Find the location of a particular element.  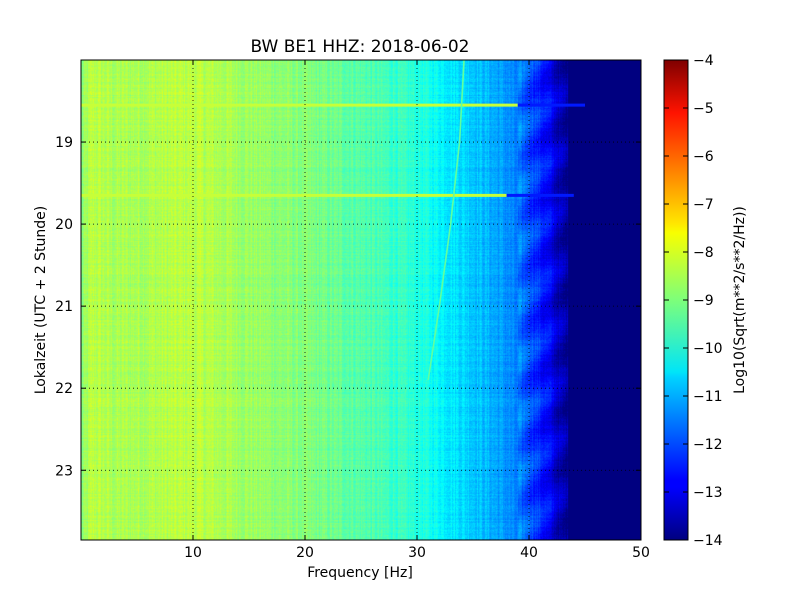

colorbar-label: Log10(Sqrt(m**2/s**2/Hz)) is located at coordinates (740, 300).